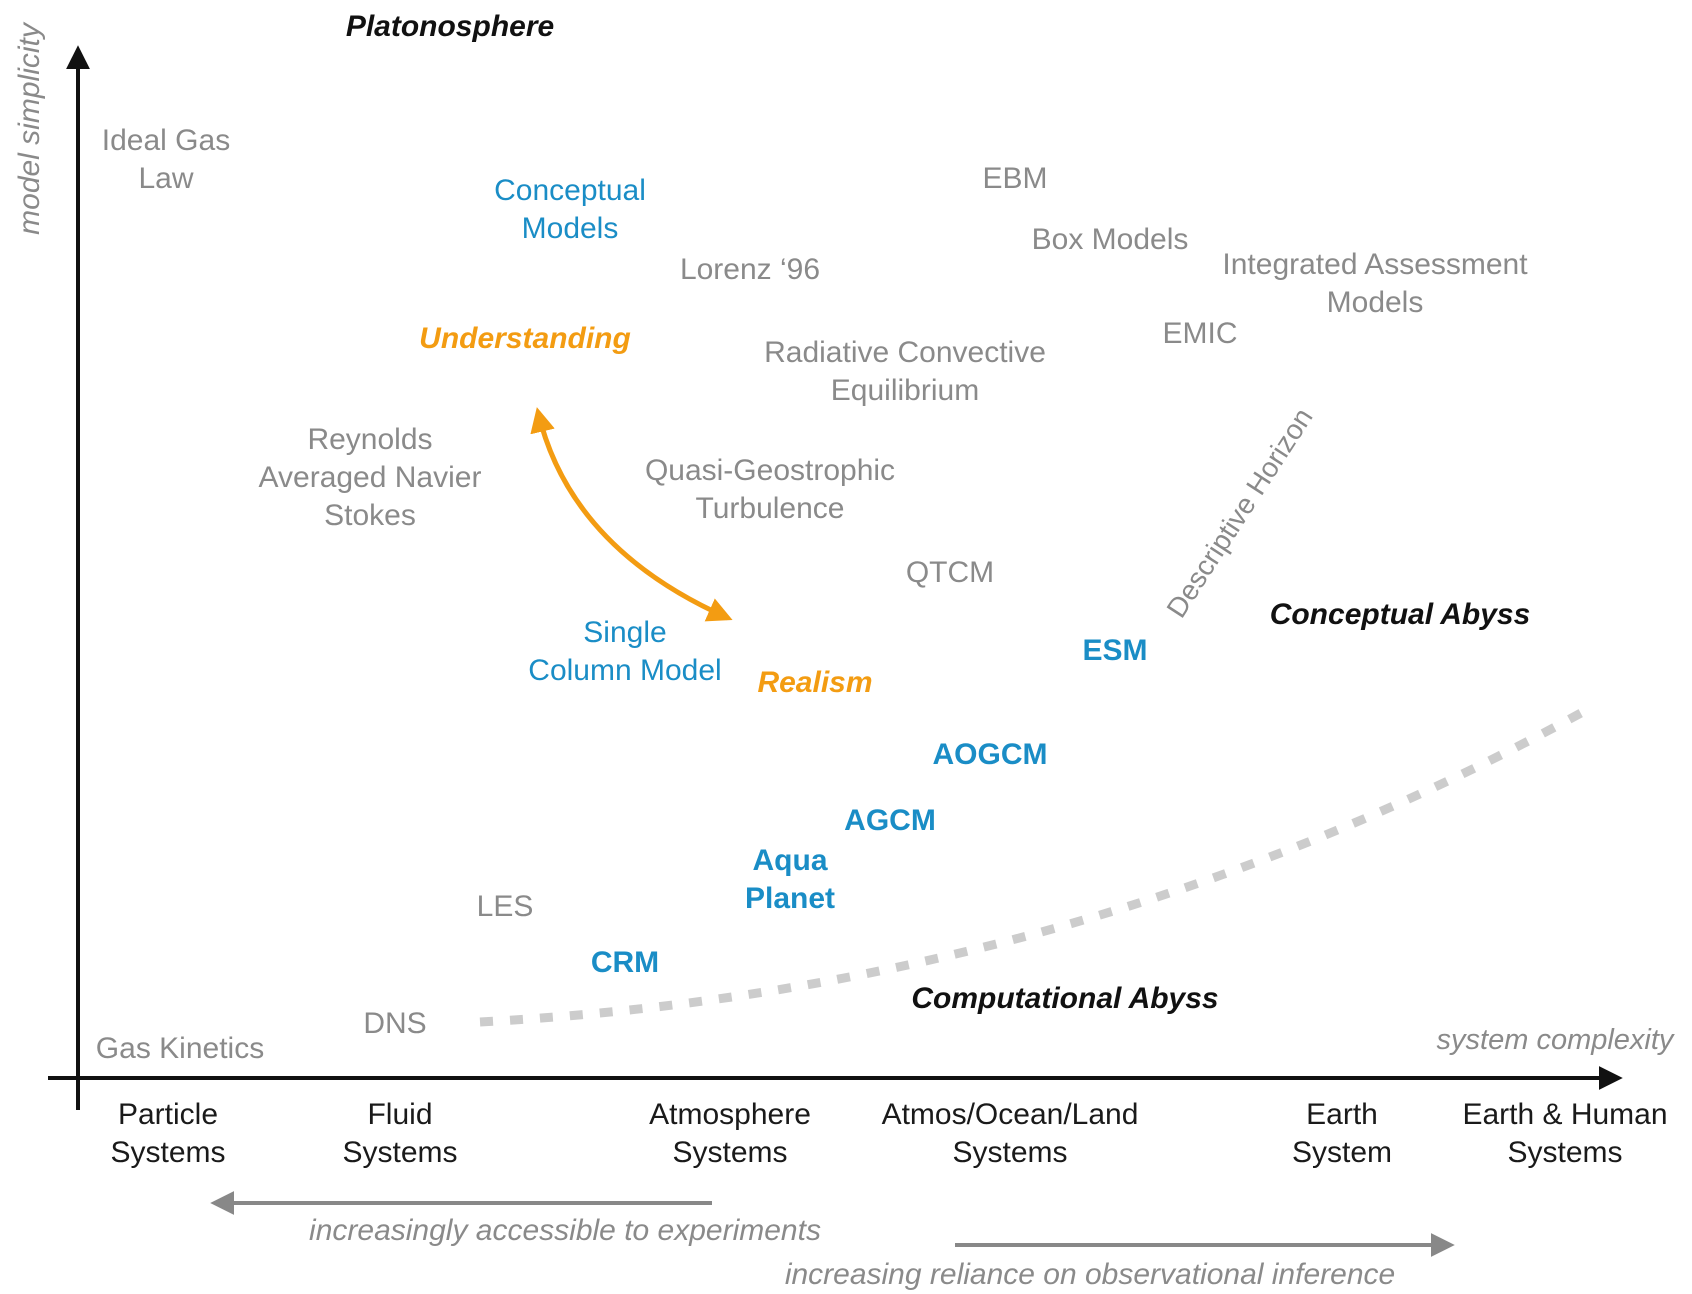  What do you see at coordinates (505, 906) in the screenshot?
I see `les-label: LES` at bounding box center [505, 906].